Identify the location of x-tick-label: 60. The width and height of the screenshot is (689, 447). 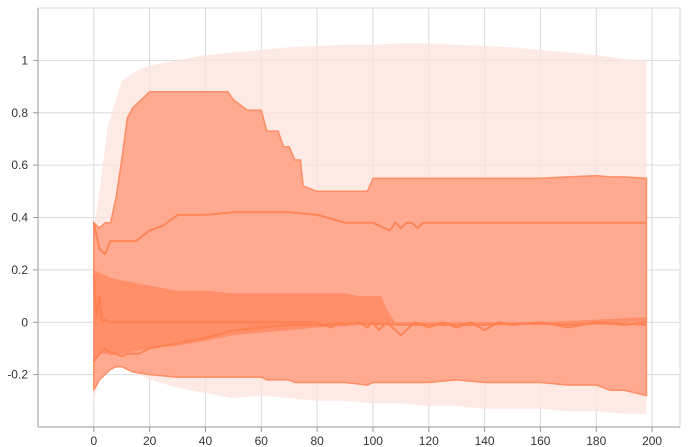
(262, 440).